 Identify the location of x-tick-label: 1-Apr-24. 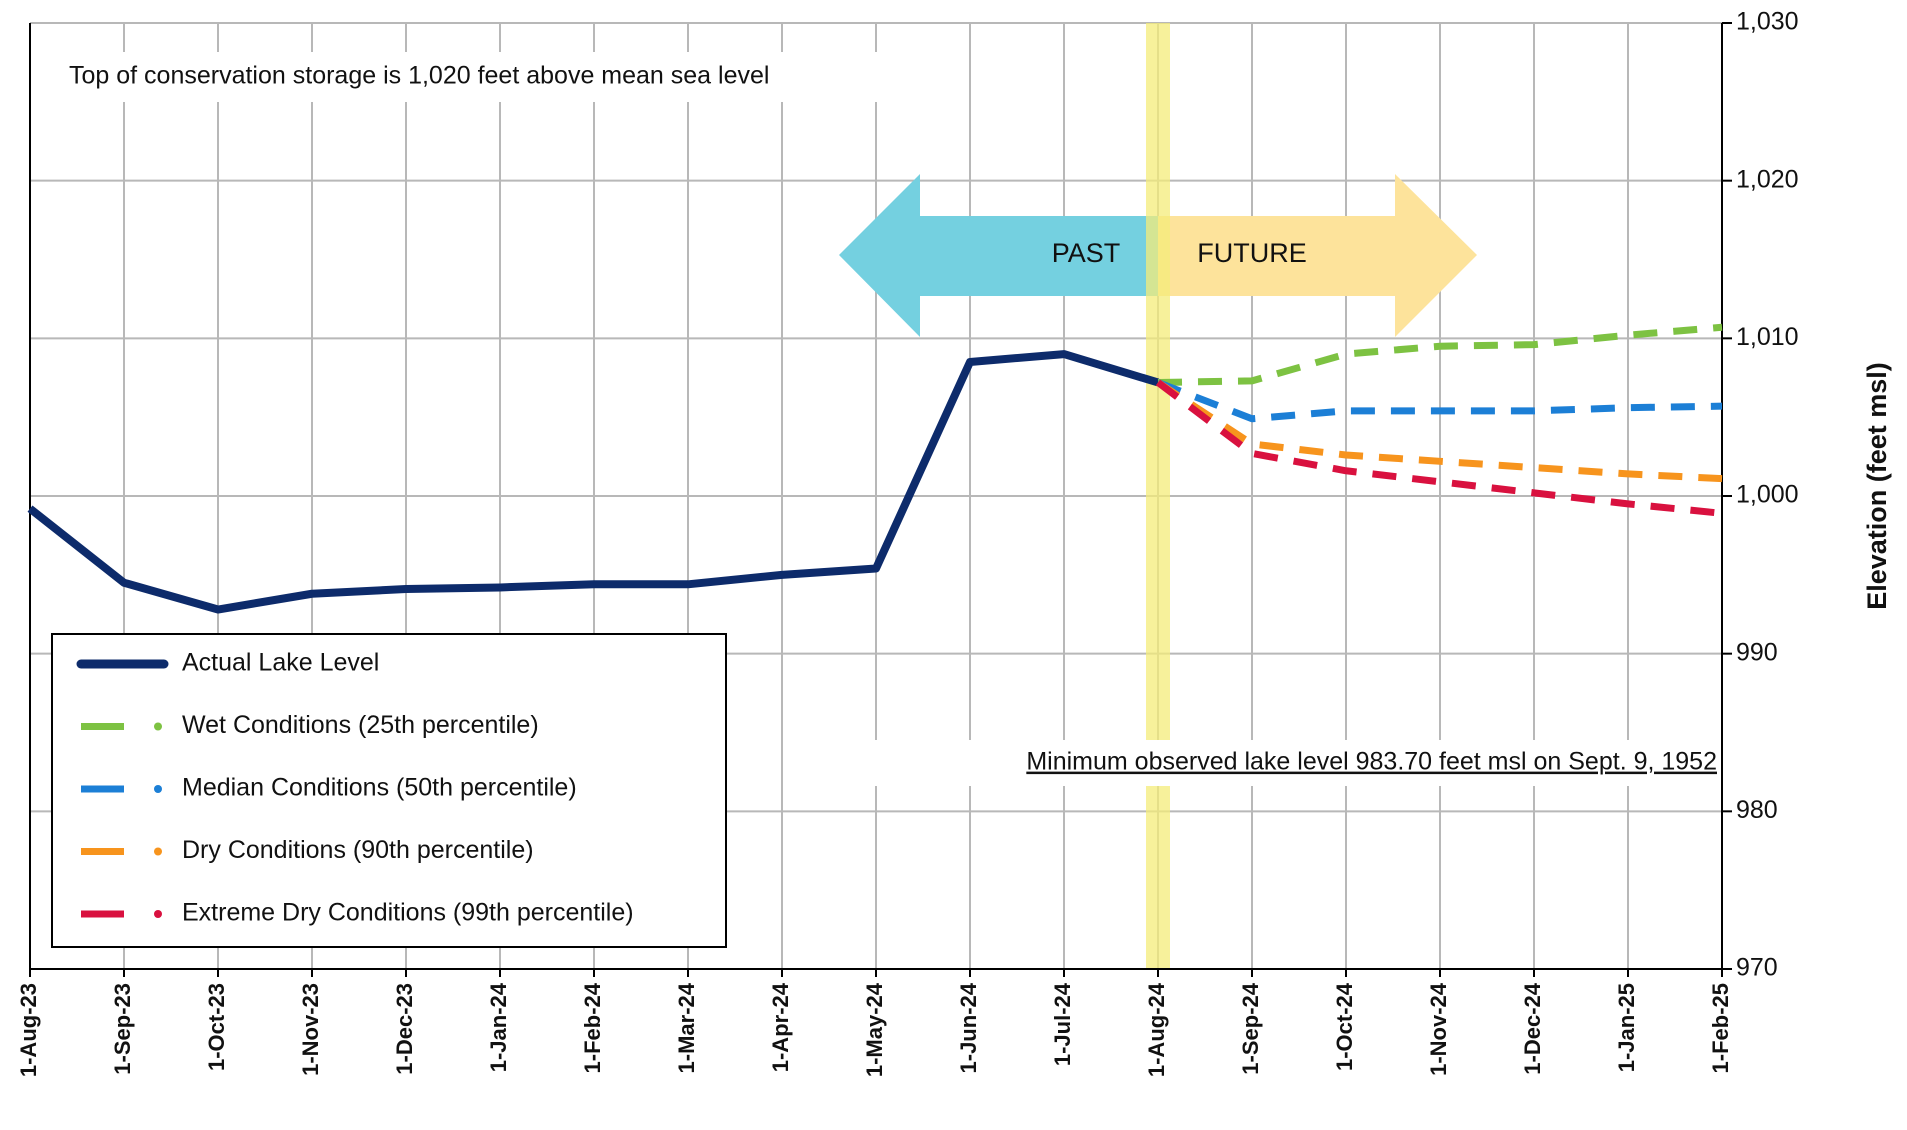
(780, 1027).